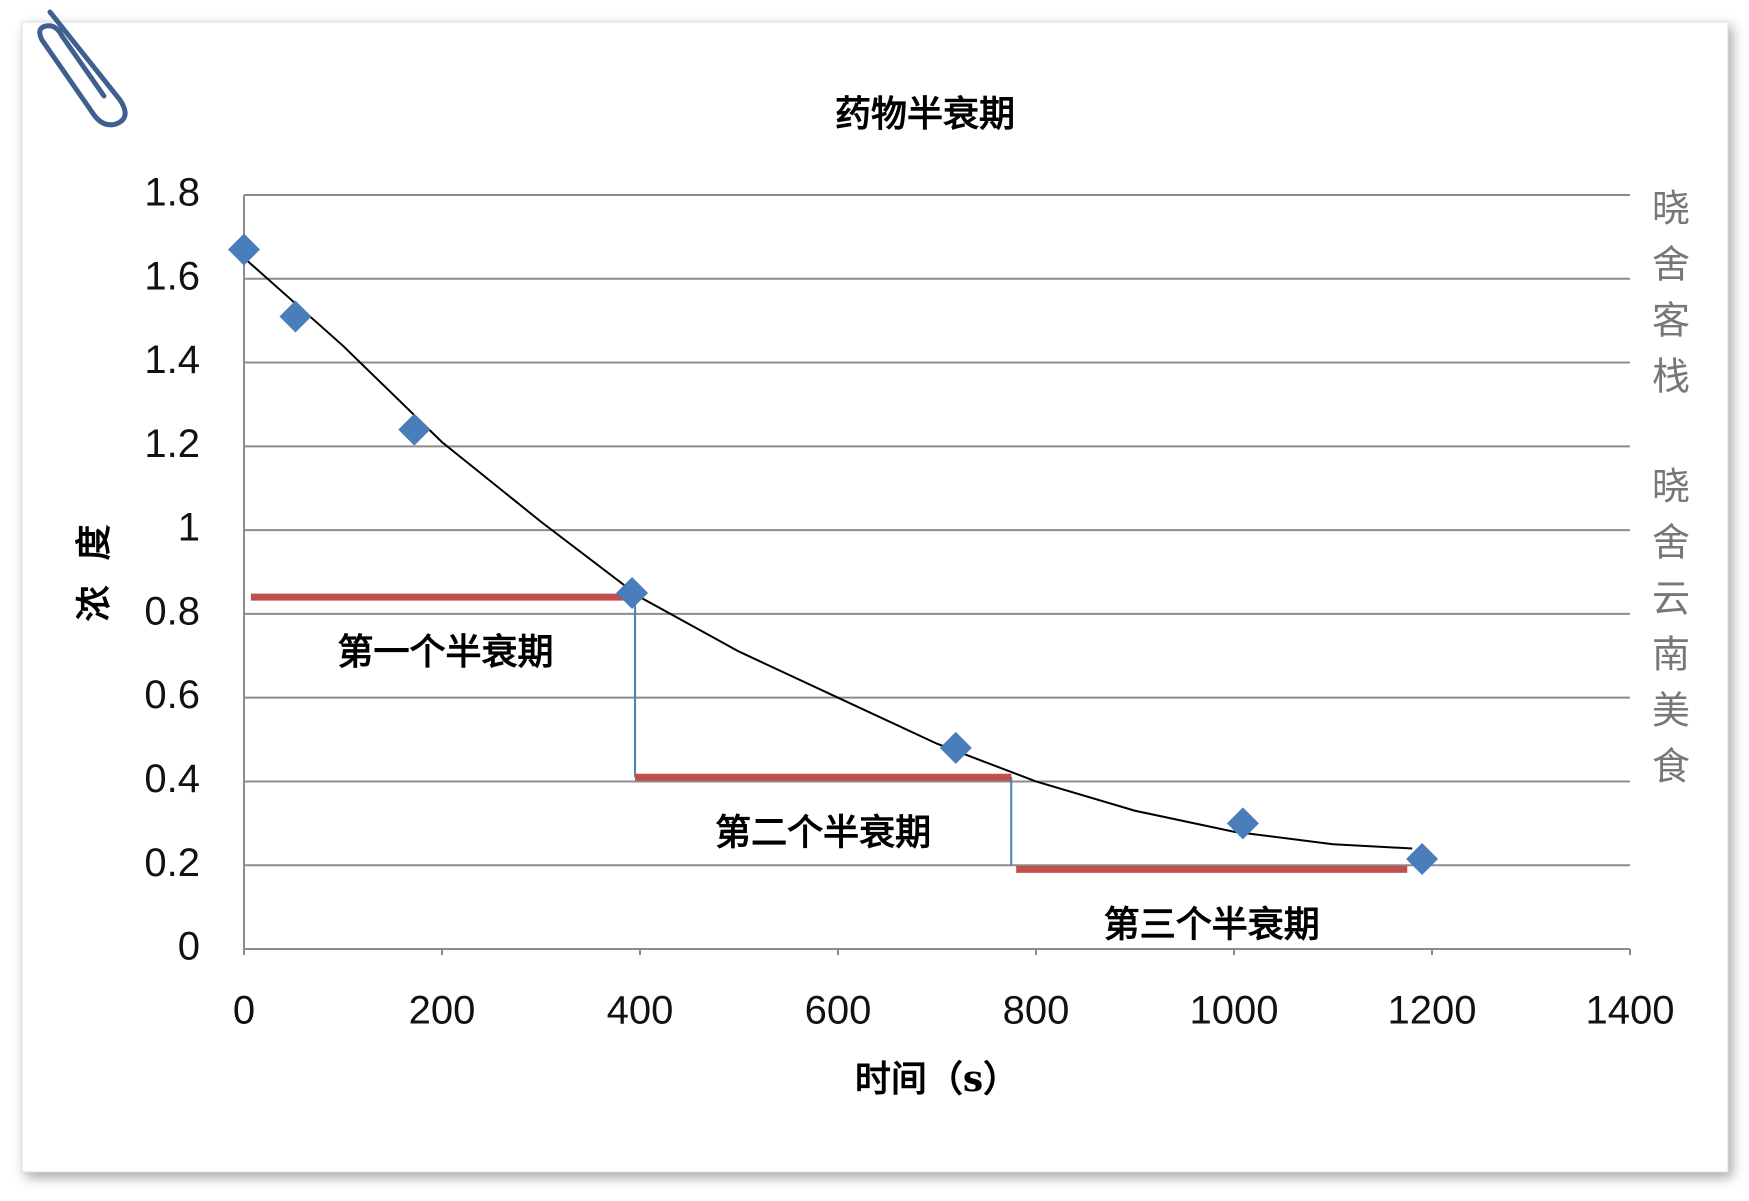 The width and height of the screenshot is (1749, 1201). Describe the element at coordinates (823, 832) in the screenshot. I see `half-life-label: 第二个半衰期` at that location.